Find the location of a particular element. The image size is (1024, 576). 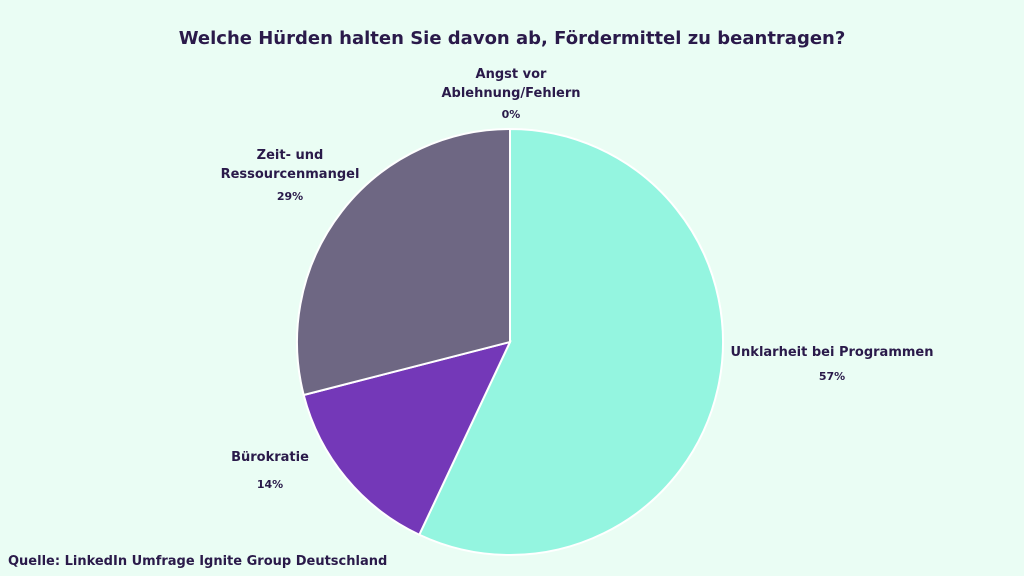

slice-label: Bürokratie is located at coordinates (270, 457).